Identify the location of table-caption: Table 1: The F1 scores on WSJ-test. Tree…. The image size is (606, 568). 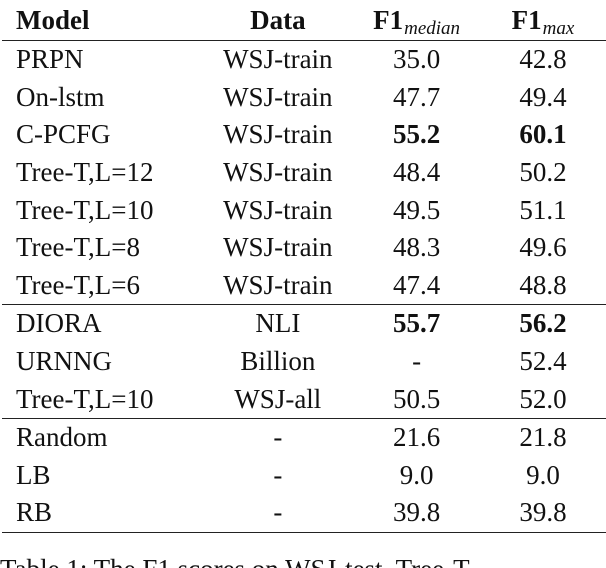
(303, 562).